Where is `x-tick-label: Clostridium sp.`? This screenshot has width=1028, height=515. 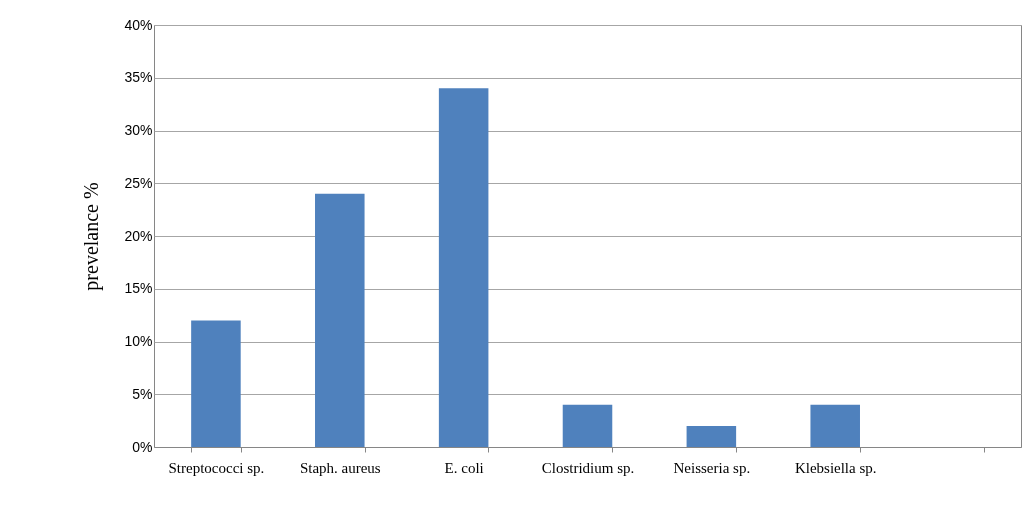 x-tick-label: Clostridium sp. is located at coordinates (588, 467).